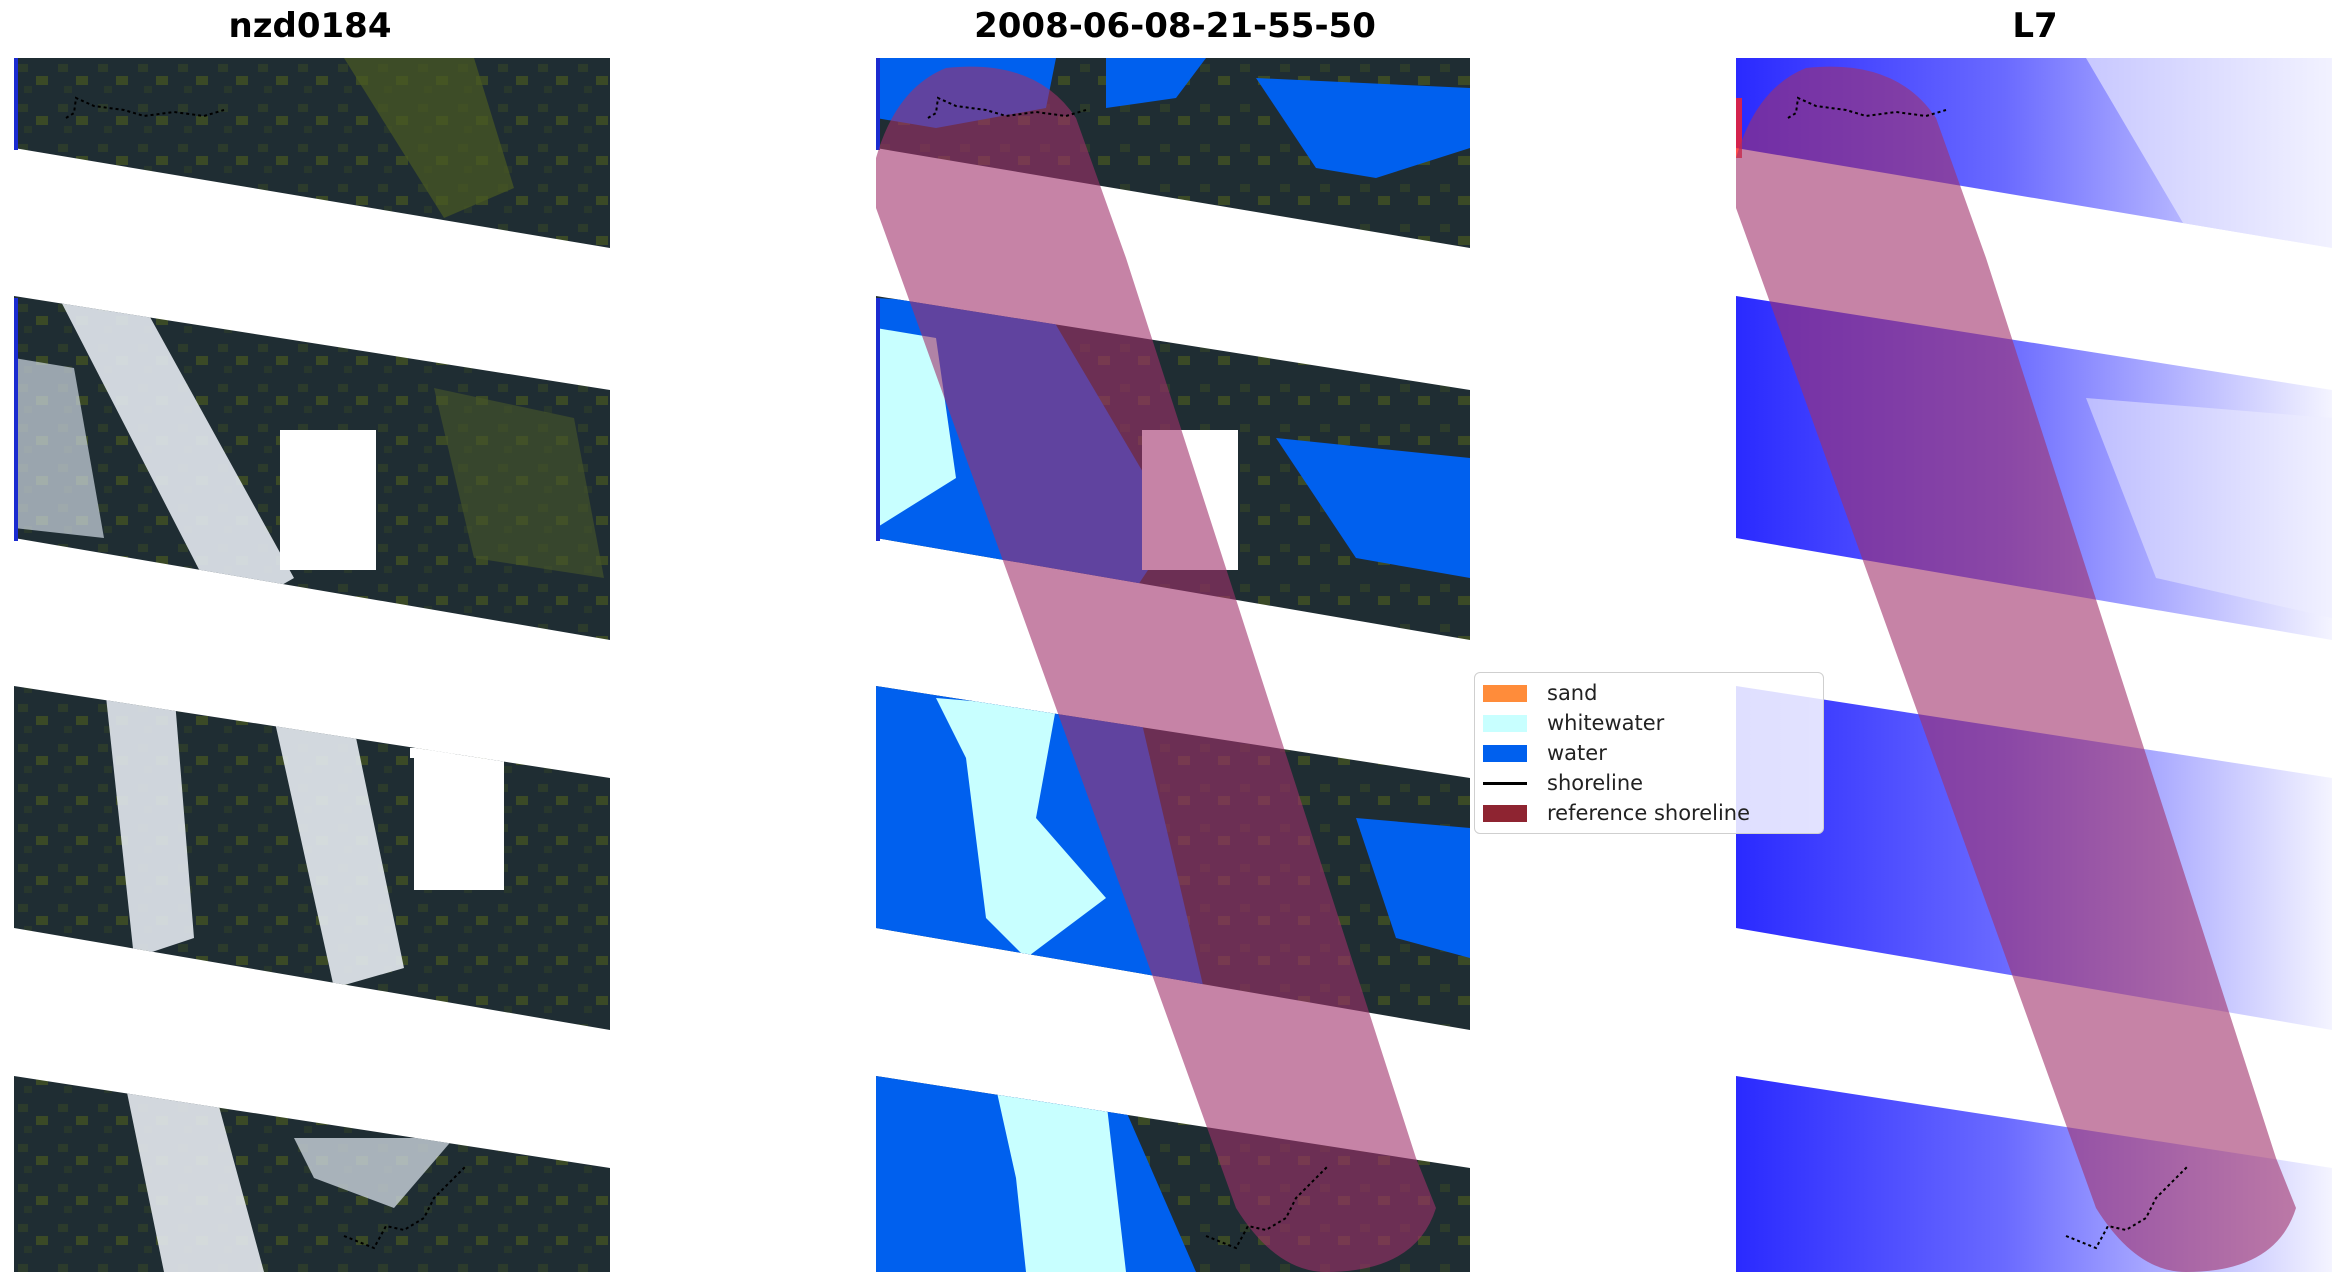 The image size is (2335, 1283). Describe the element at coordinates (1505, 693) in the screenshot. I see `sand-swatch` at that location.